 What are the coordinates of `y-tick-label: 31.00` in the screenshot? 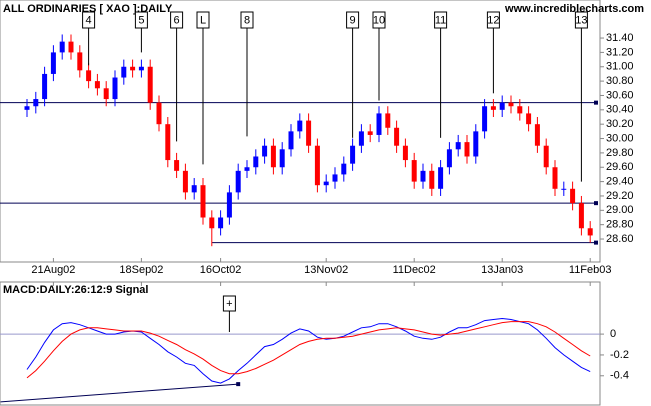 It's located at (620, 67).